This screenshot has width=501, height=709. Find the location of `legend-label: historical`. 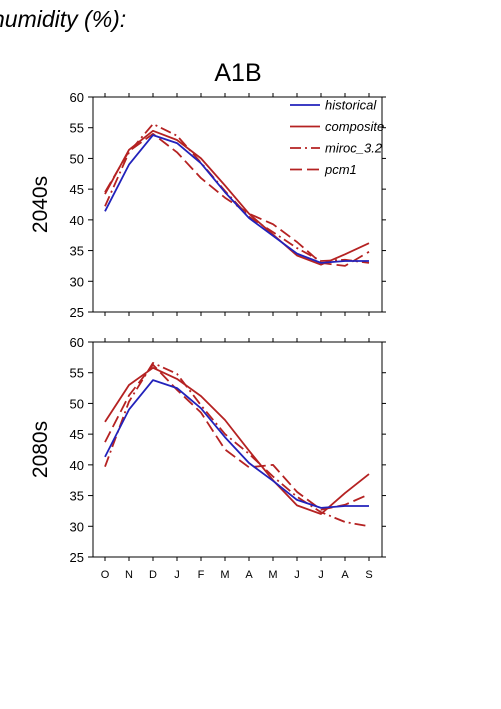

legend-label: historical is located at coordinates (351, 105).